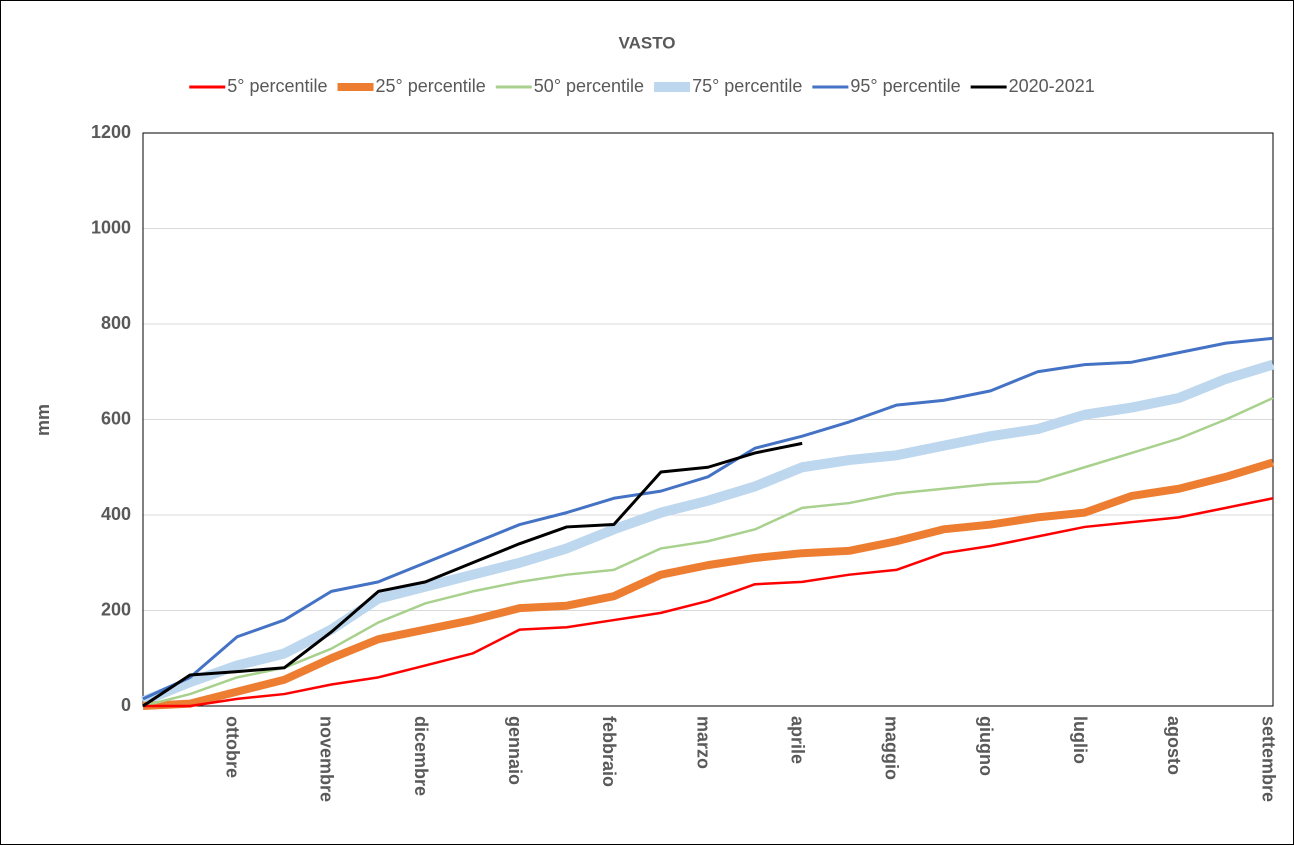 Image resolution: width=1294 pixels, height=845 pixels. I want to click on legend-label: 2020-2021, so click(1052, 86).